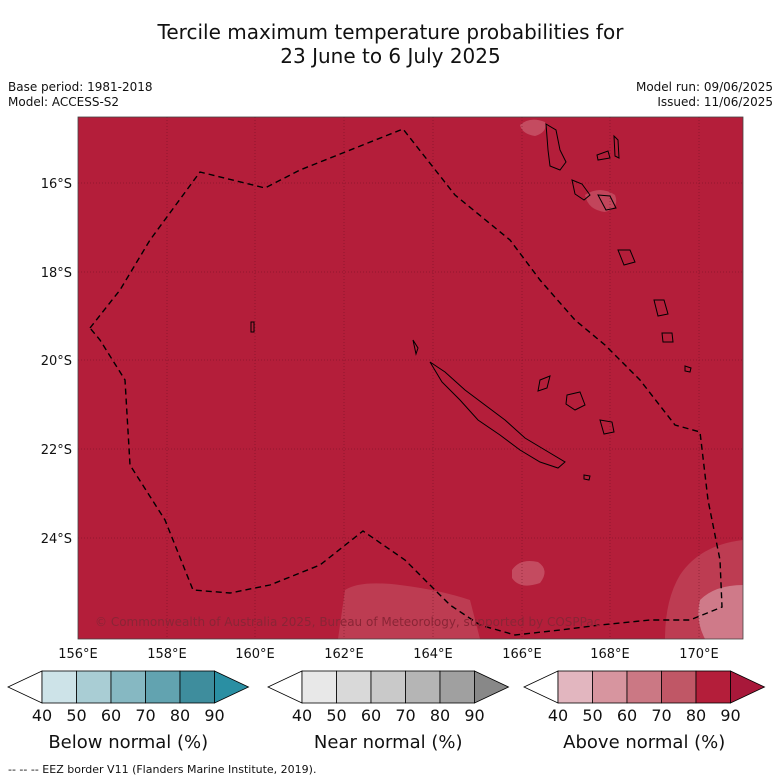 Image resolution: width=781 pixels, height=781 pixels. Describe the element at coordinates (167, 654) in the screenshot. I see `lon-label-158e: 158°E` at that location.